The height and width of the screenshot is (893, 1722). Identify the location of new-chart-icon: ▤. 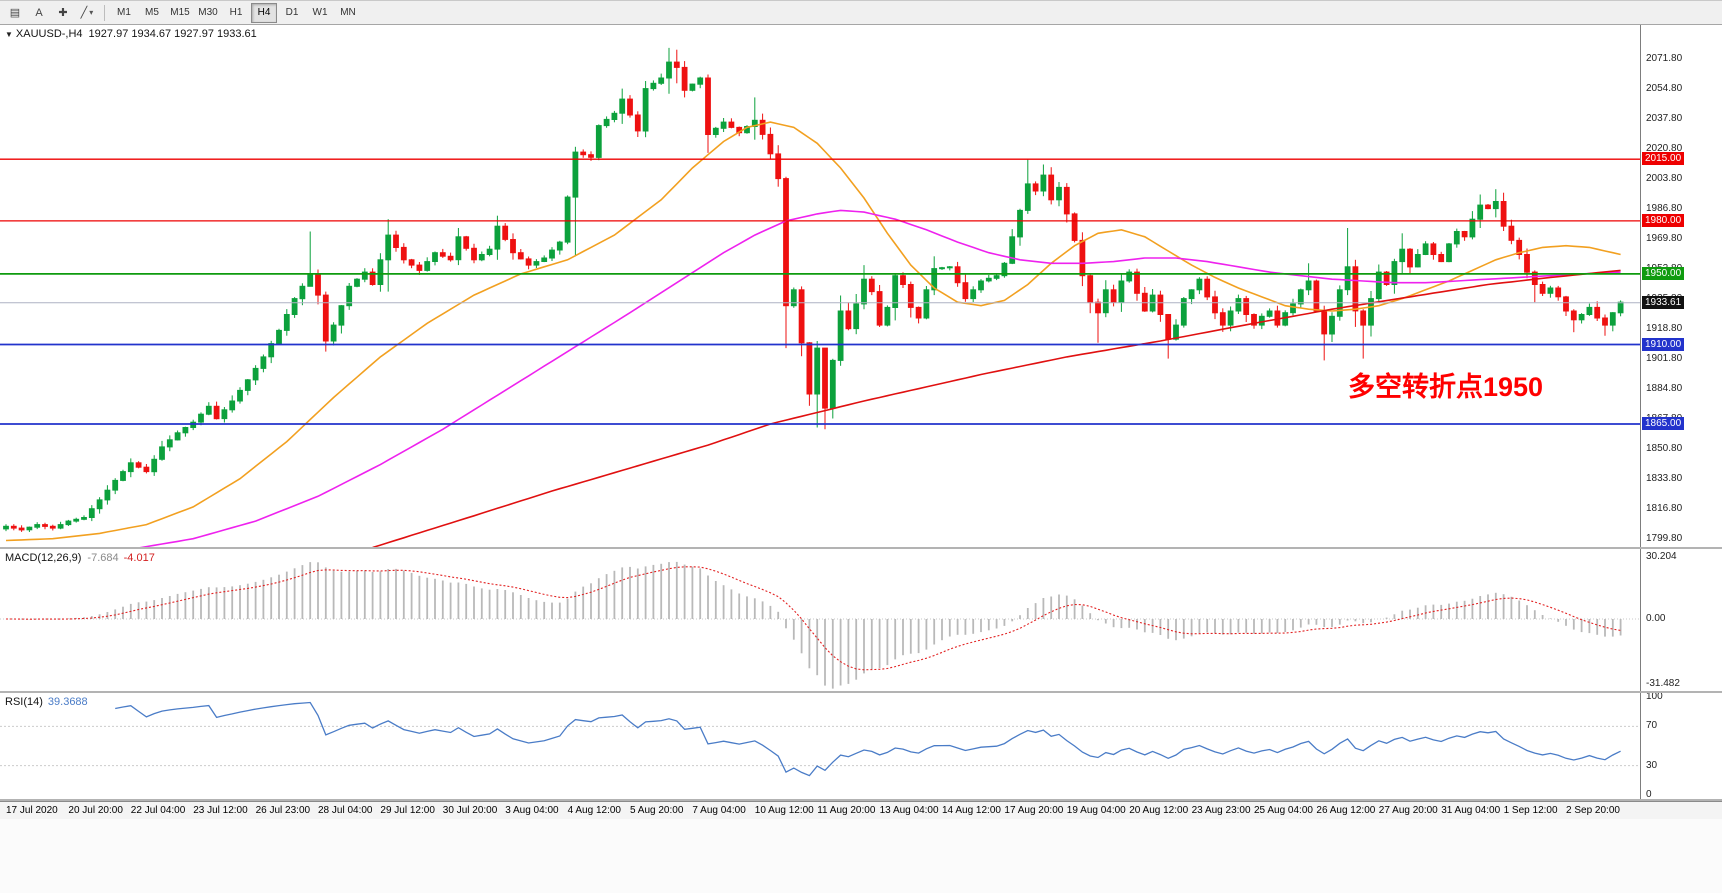
(15, 13).